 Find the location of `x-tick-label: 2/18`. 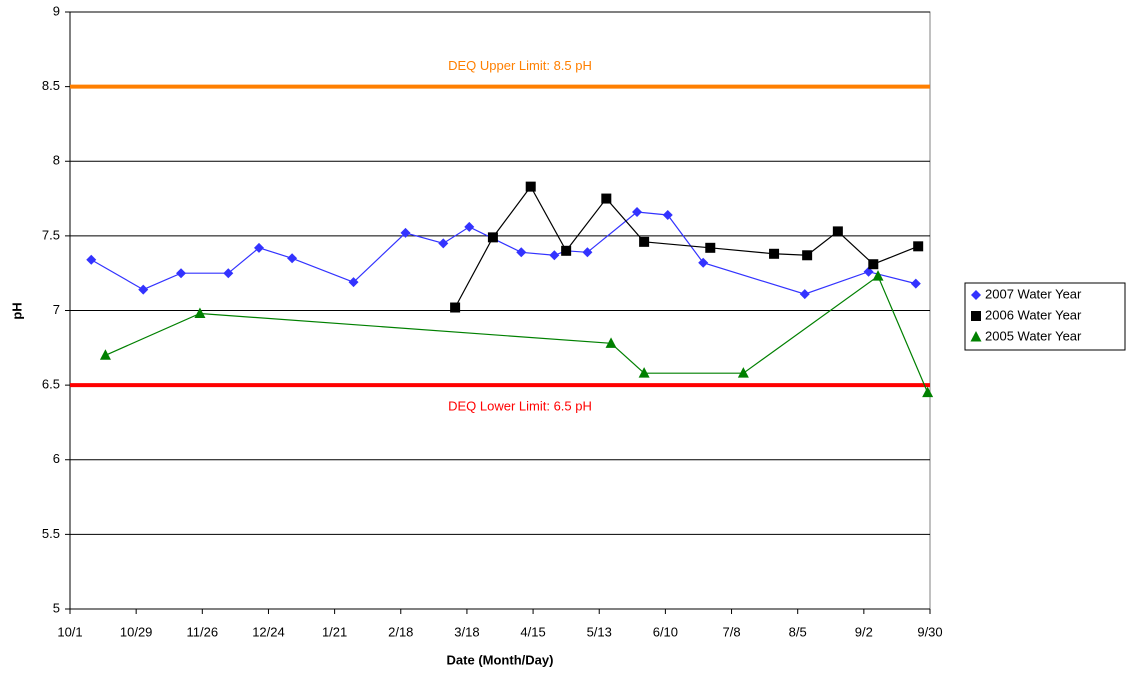

x-tick-label: 2/18 is located at coordinates (400, 631).